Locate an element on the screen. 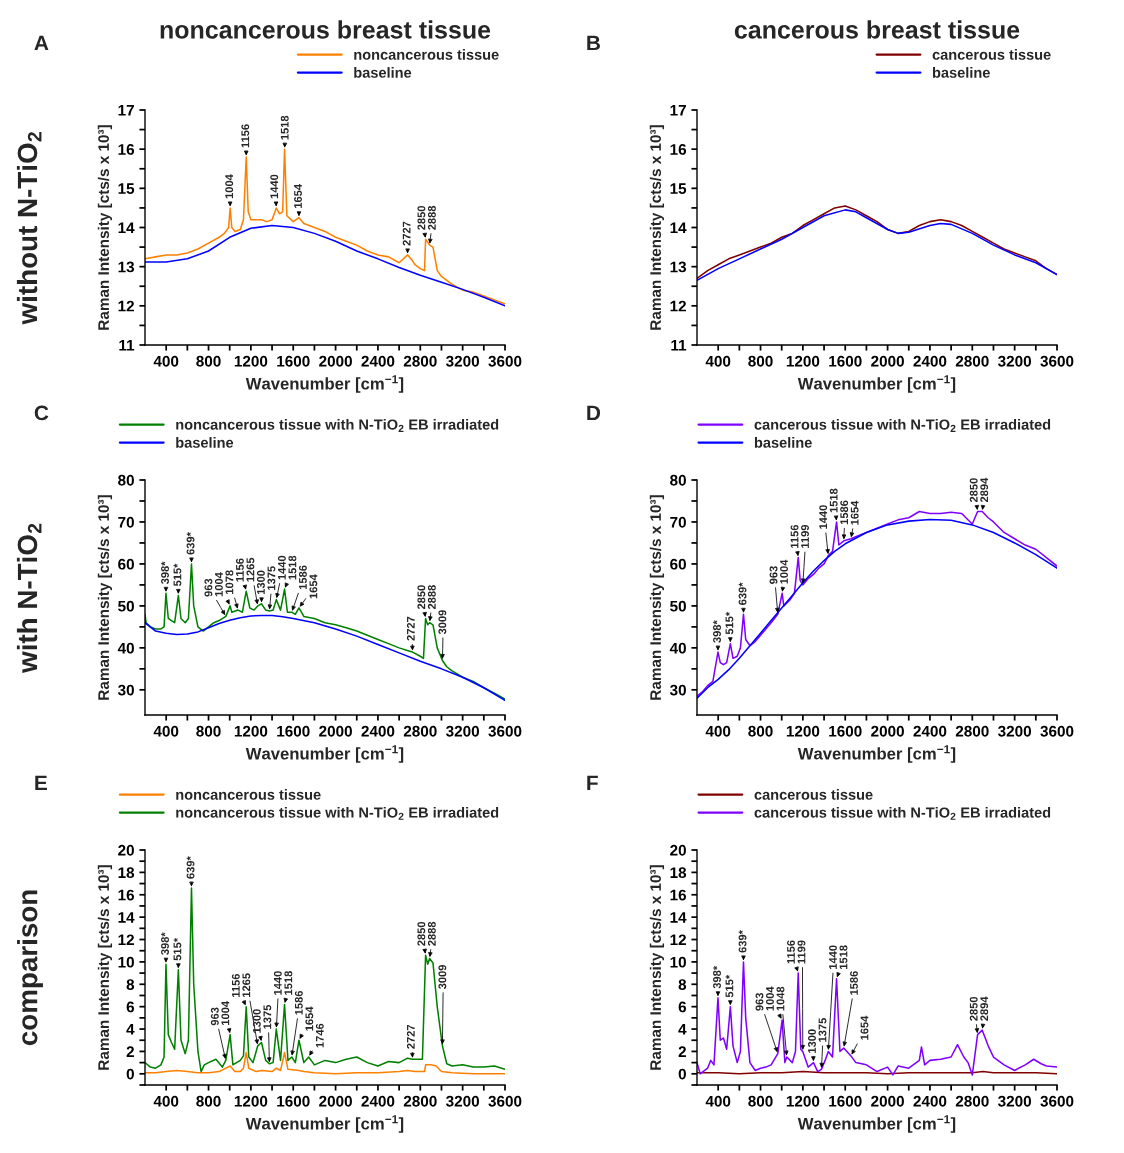  annotation: 1048 is located at coordinates (780, 998).